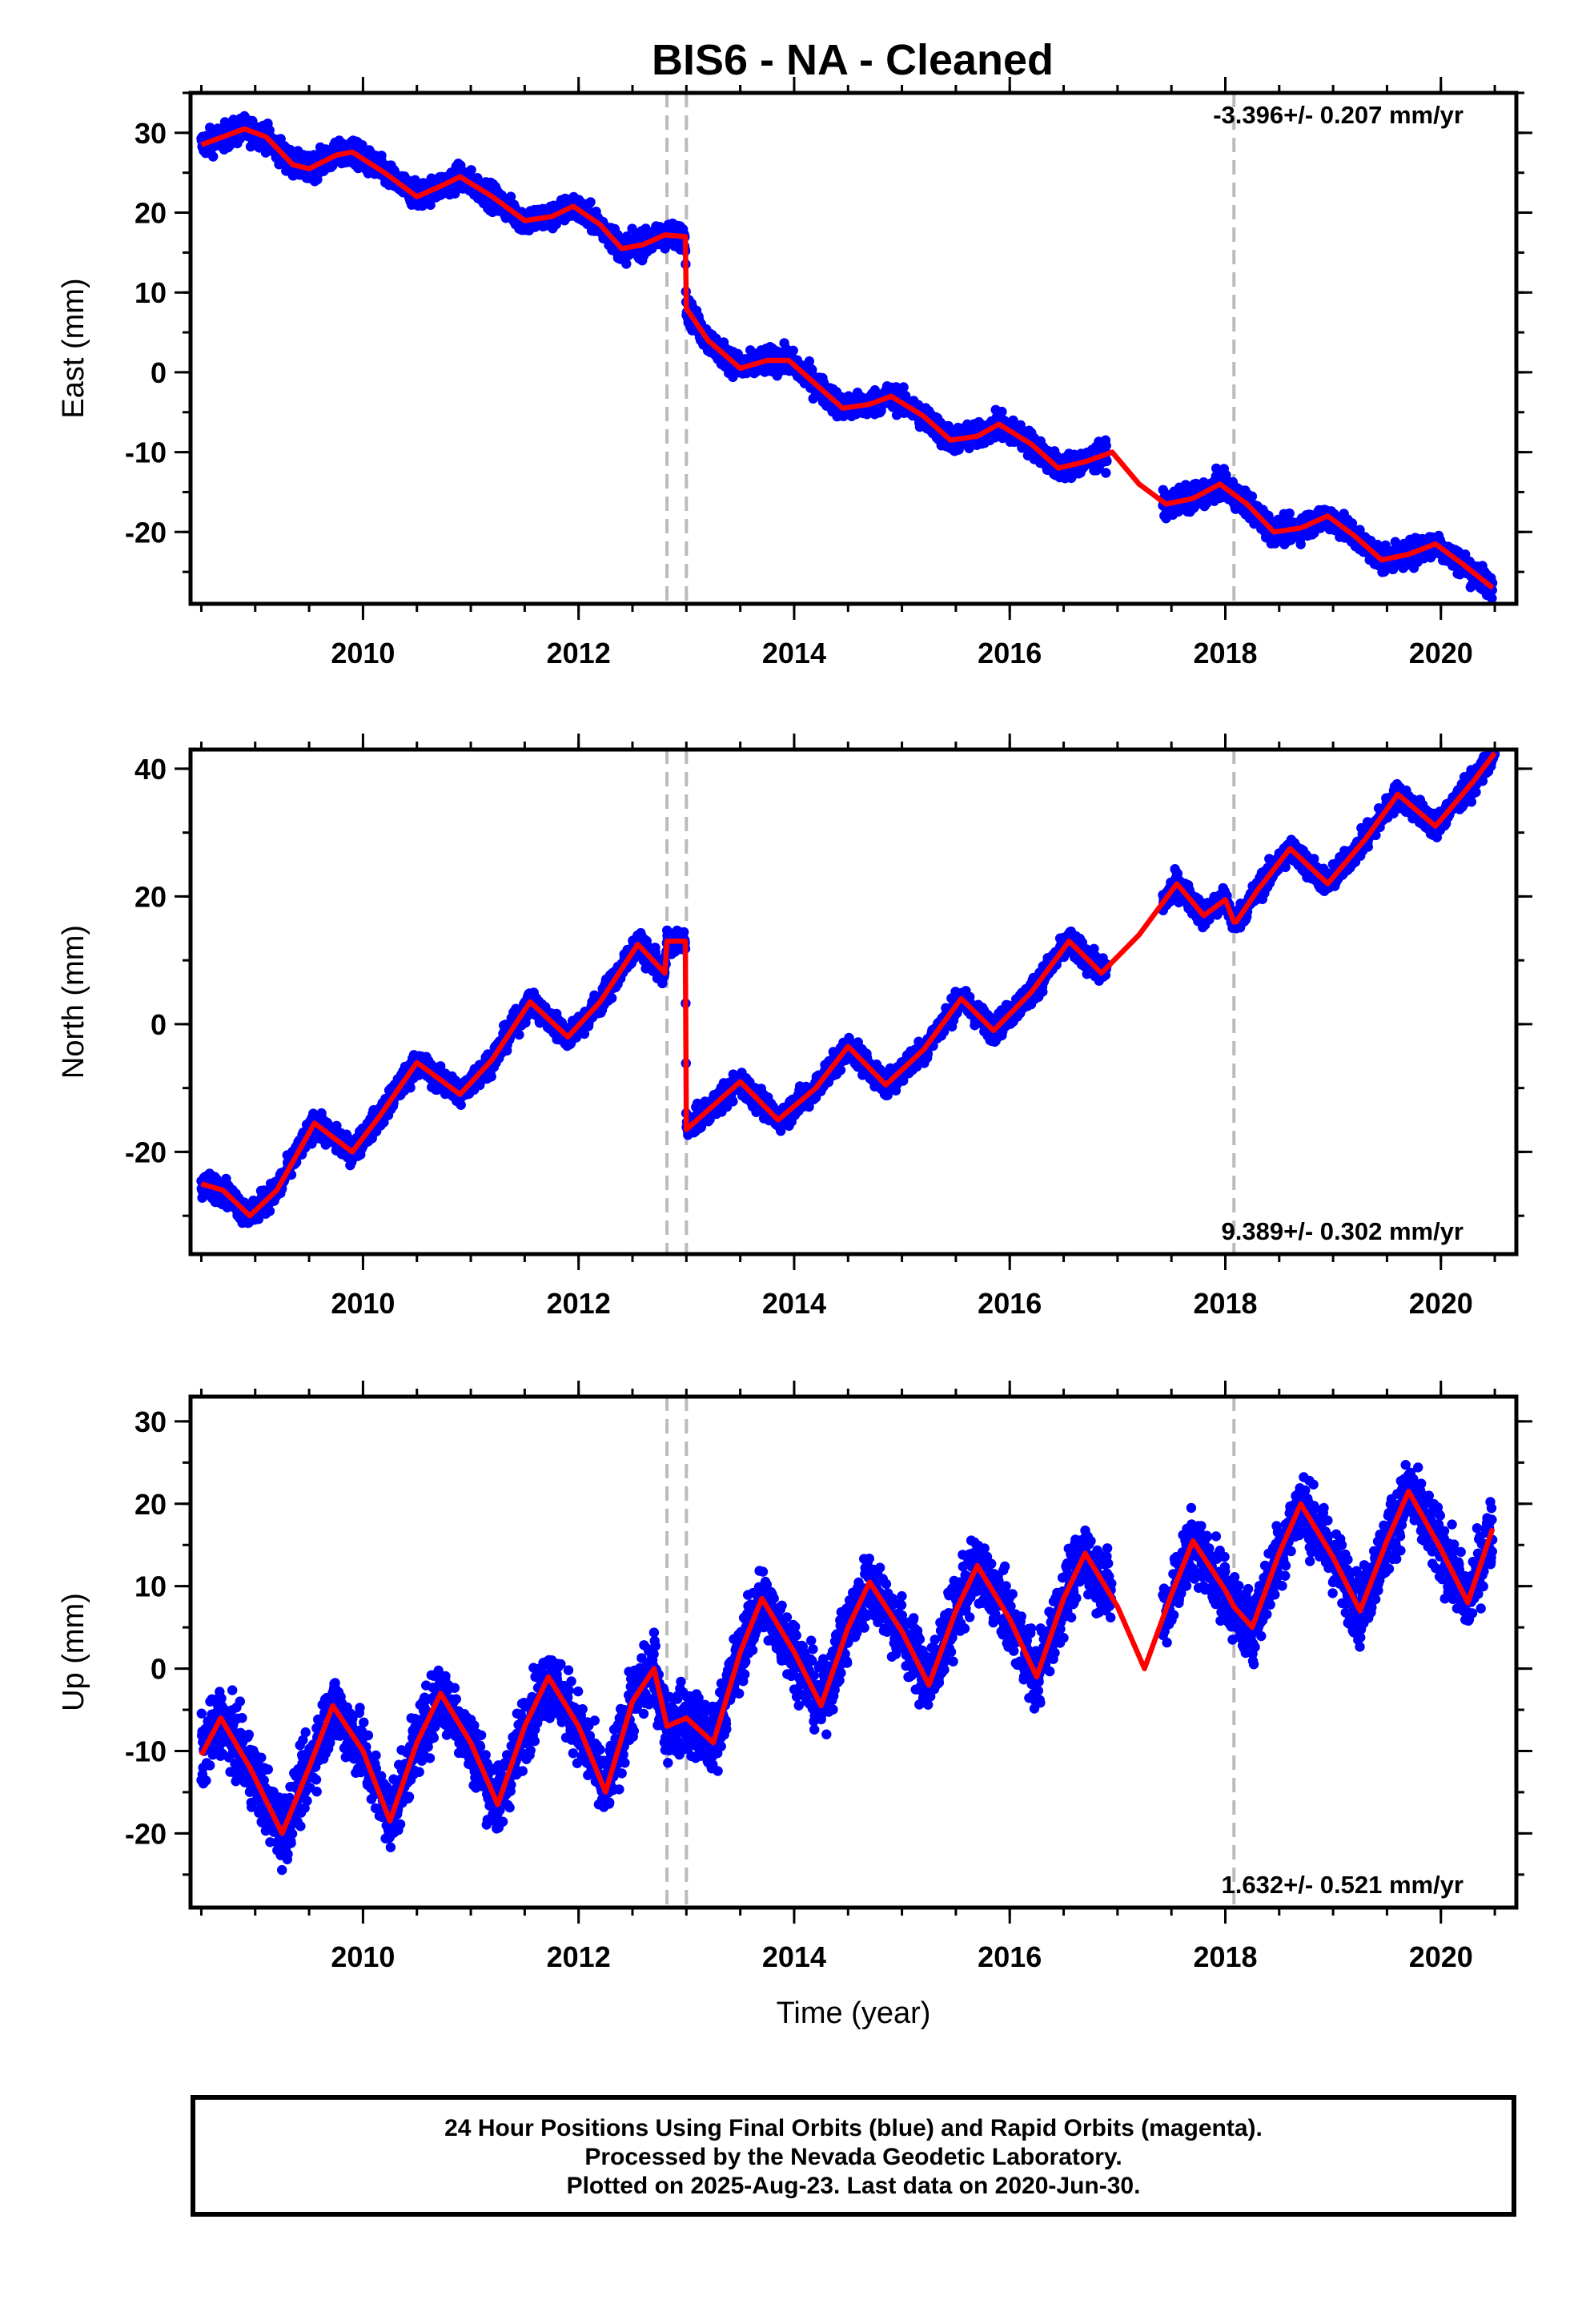 The width and height of the screenshot is (1582, 2324). I want to click on x-tick-label: 2020, so click(1441, 653).